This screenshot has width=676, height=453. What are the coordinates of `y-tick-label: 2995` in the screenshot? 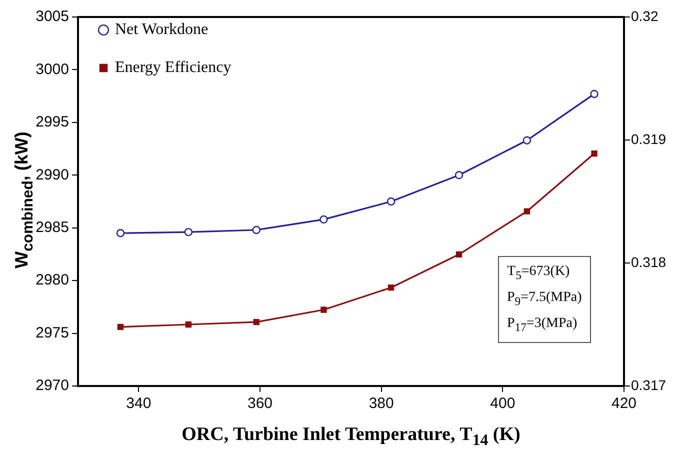 It's located at (52, 122).